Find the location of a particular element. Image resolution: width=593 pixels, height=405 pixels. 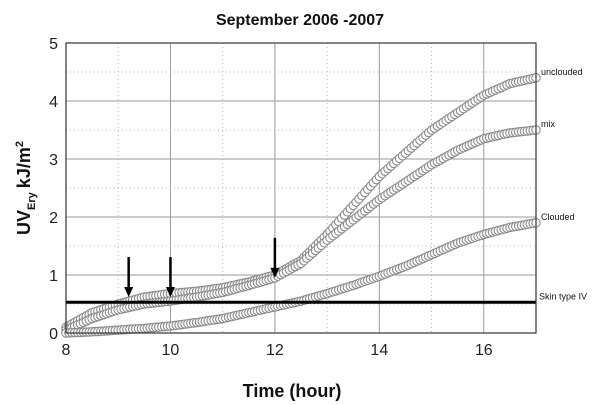

chart-title: September 2006 -2007 is located at coordinates (300, 20).